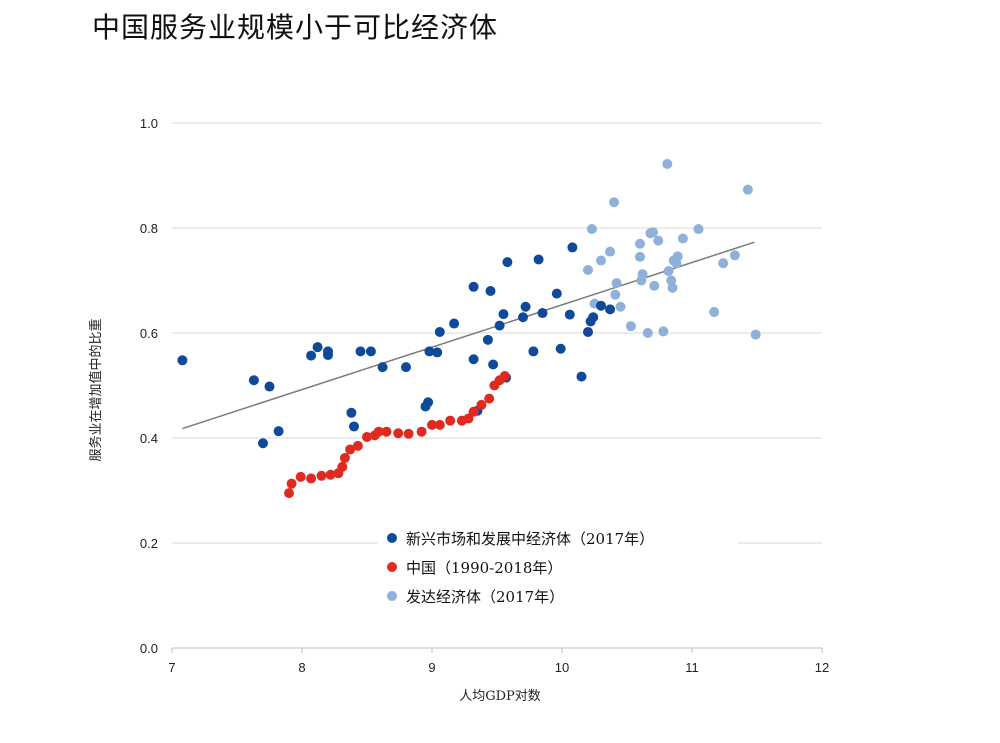 The image size is (1000, 743). Describe the element at coordinates (485, 597) in the screenshot. I see `legend-entry-label: 发达经济体（2017年）` at that location.